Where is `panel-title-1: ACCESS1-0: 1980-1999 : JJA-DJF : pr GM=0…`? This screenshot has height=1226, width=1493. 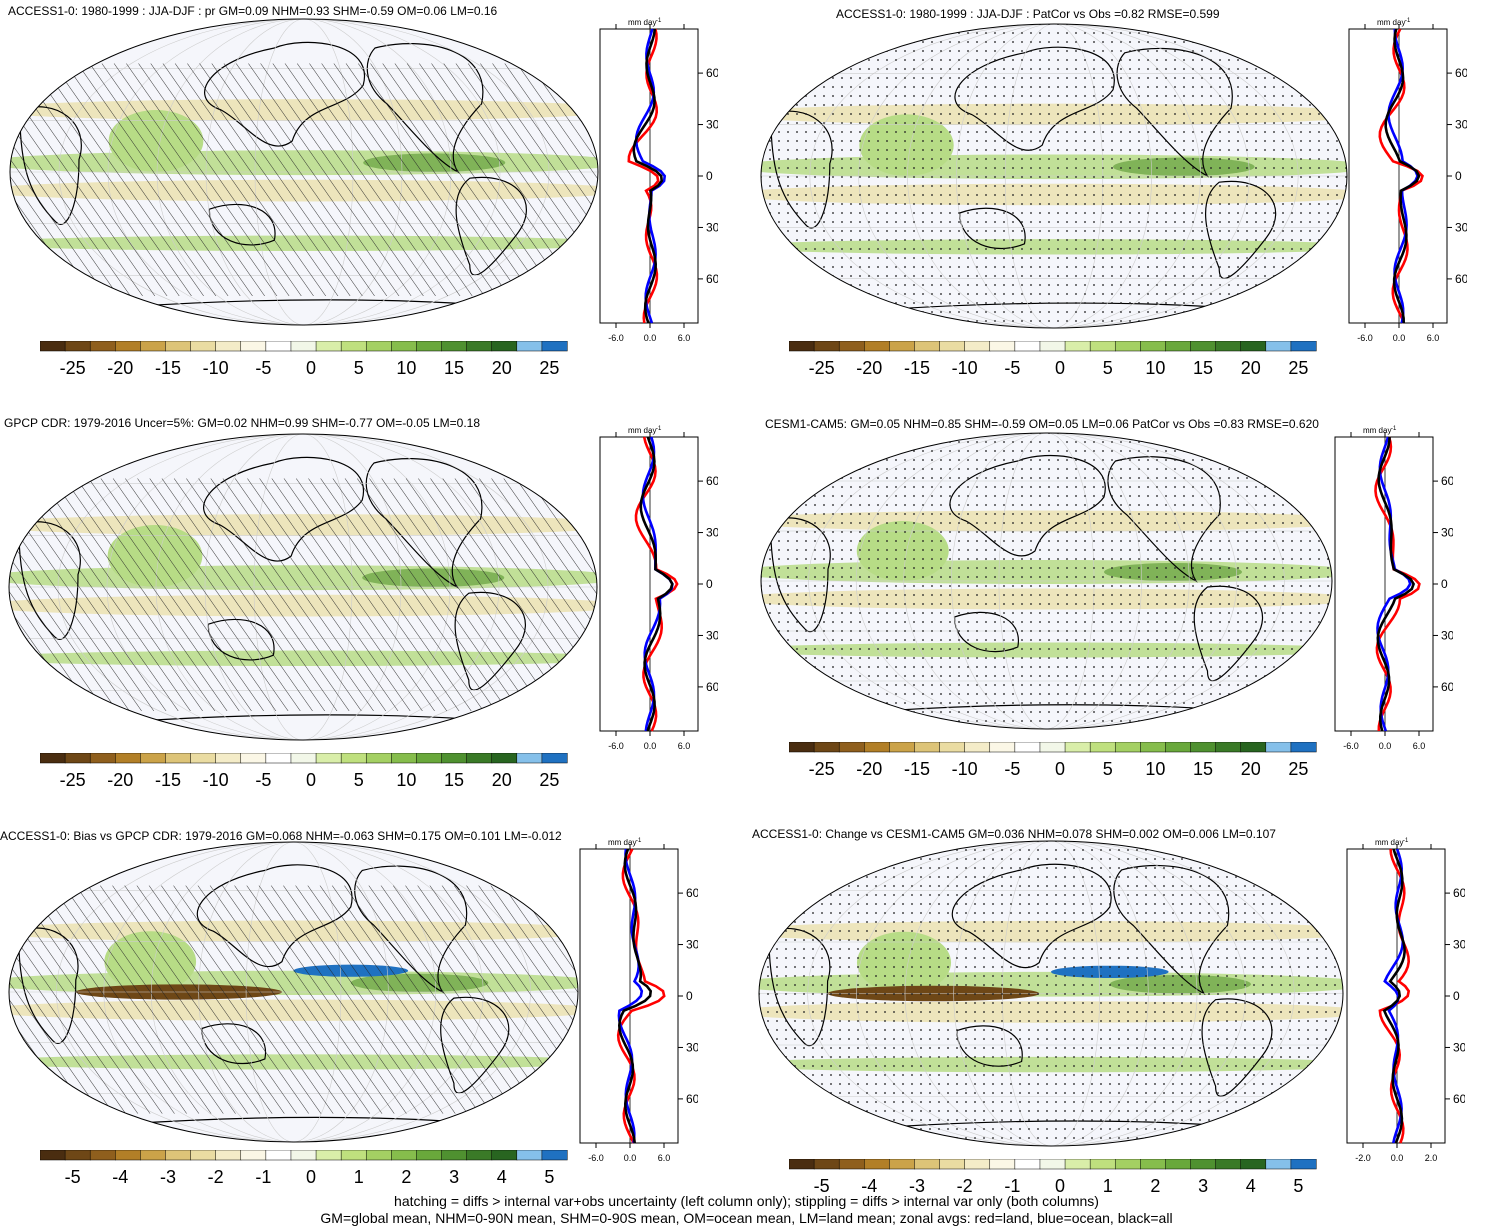 panel-title-1: ACCESS1-0: 1980-1999 : JJA-DJF : pr GM=0… is located at coordinates (253, 11).